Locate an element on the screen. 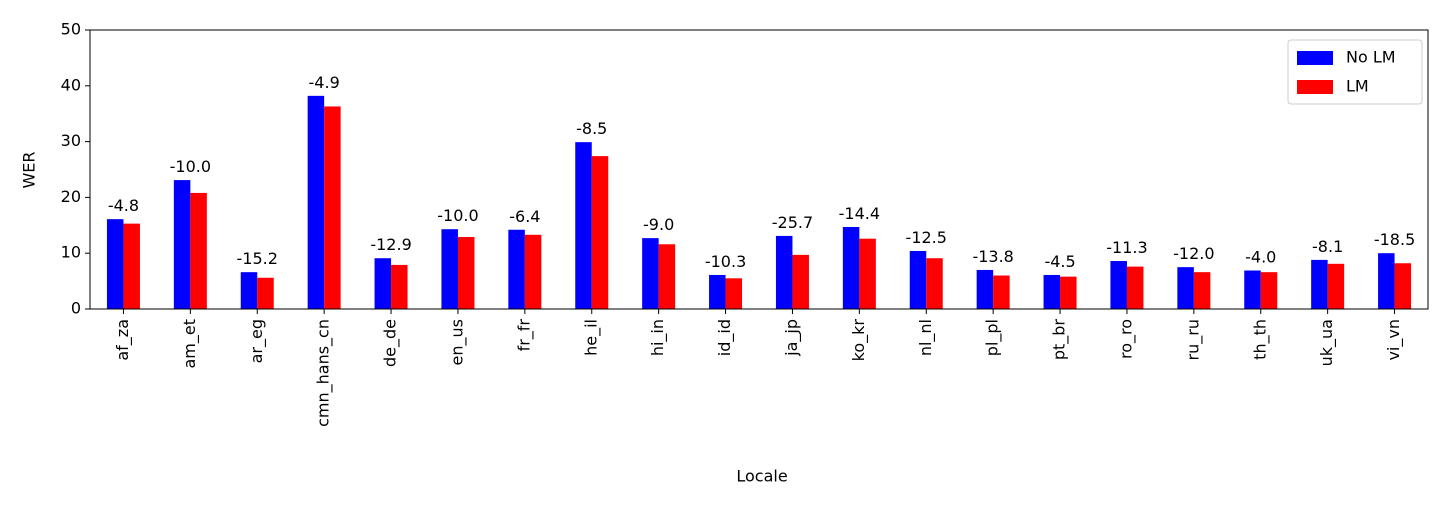  x-tick-label: en_us is located at coordinates (457, 342).